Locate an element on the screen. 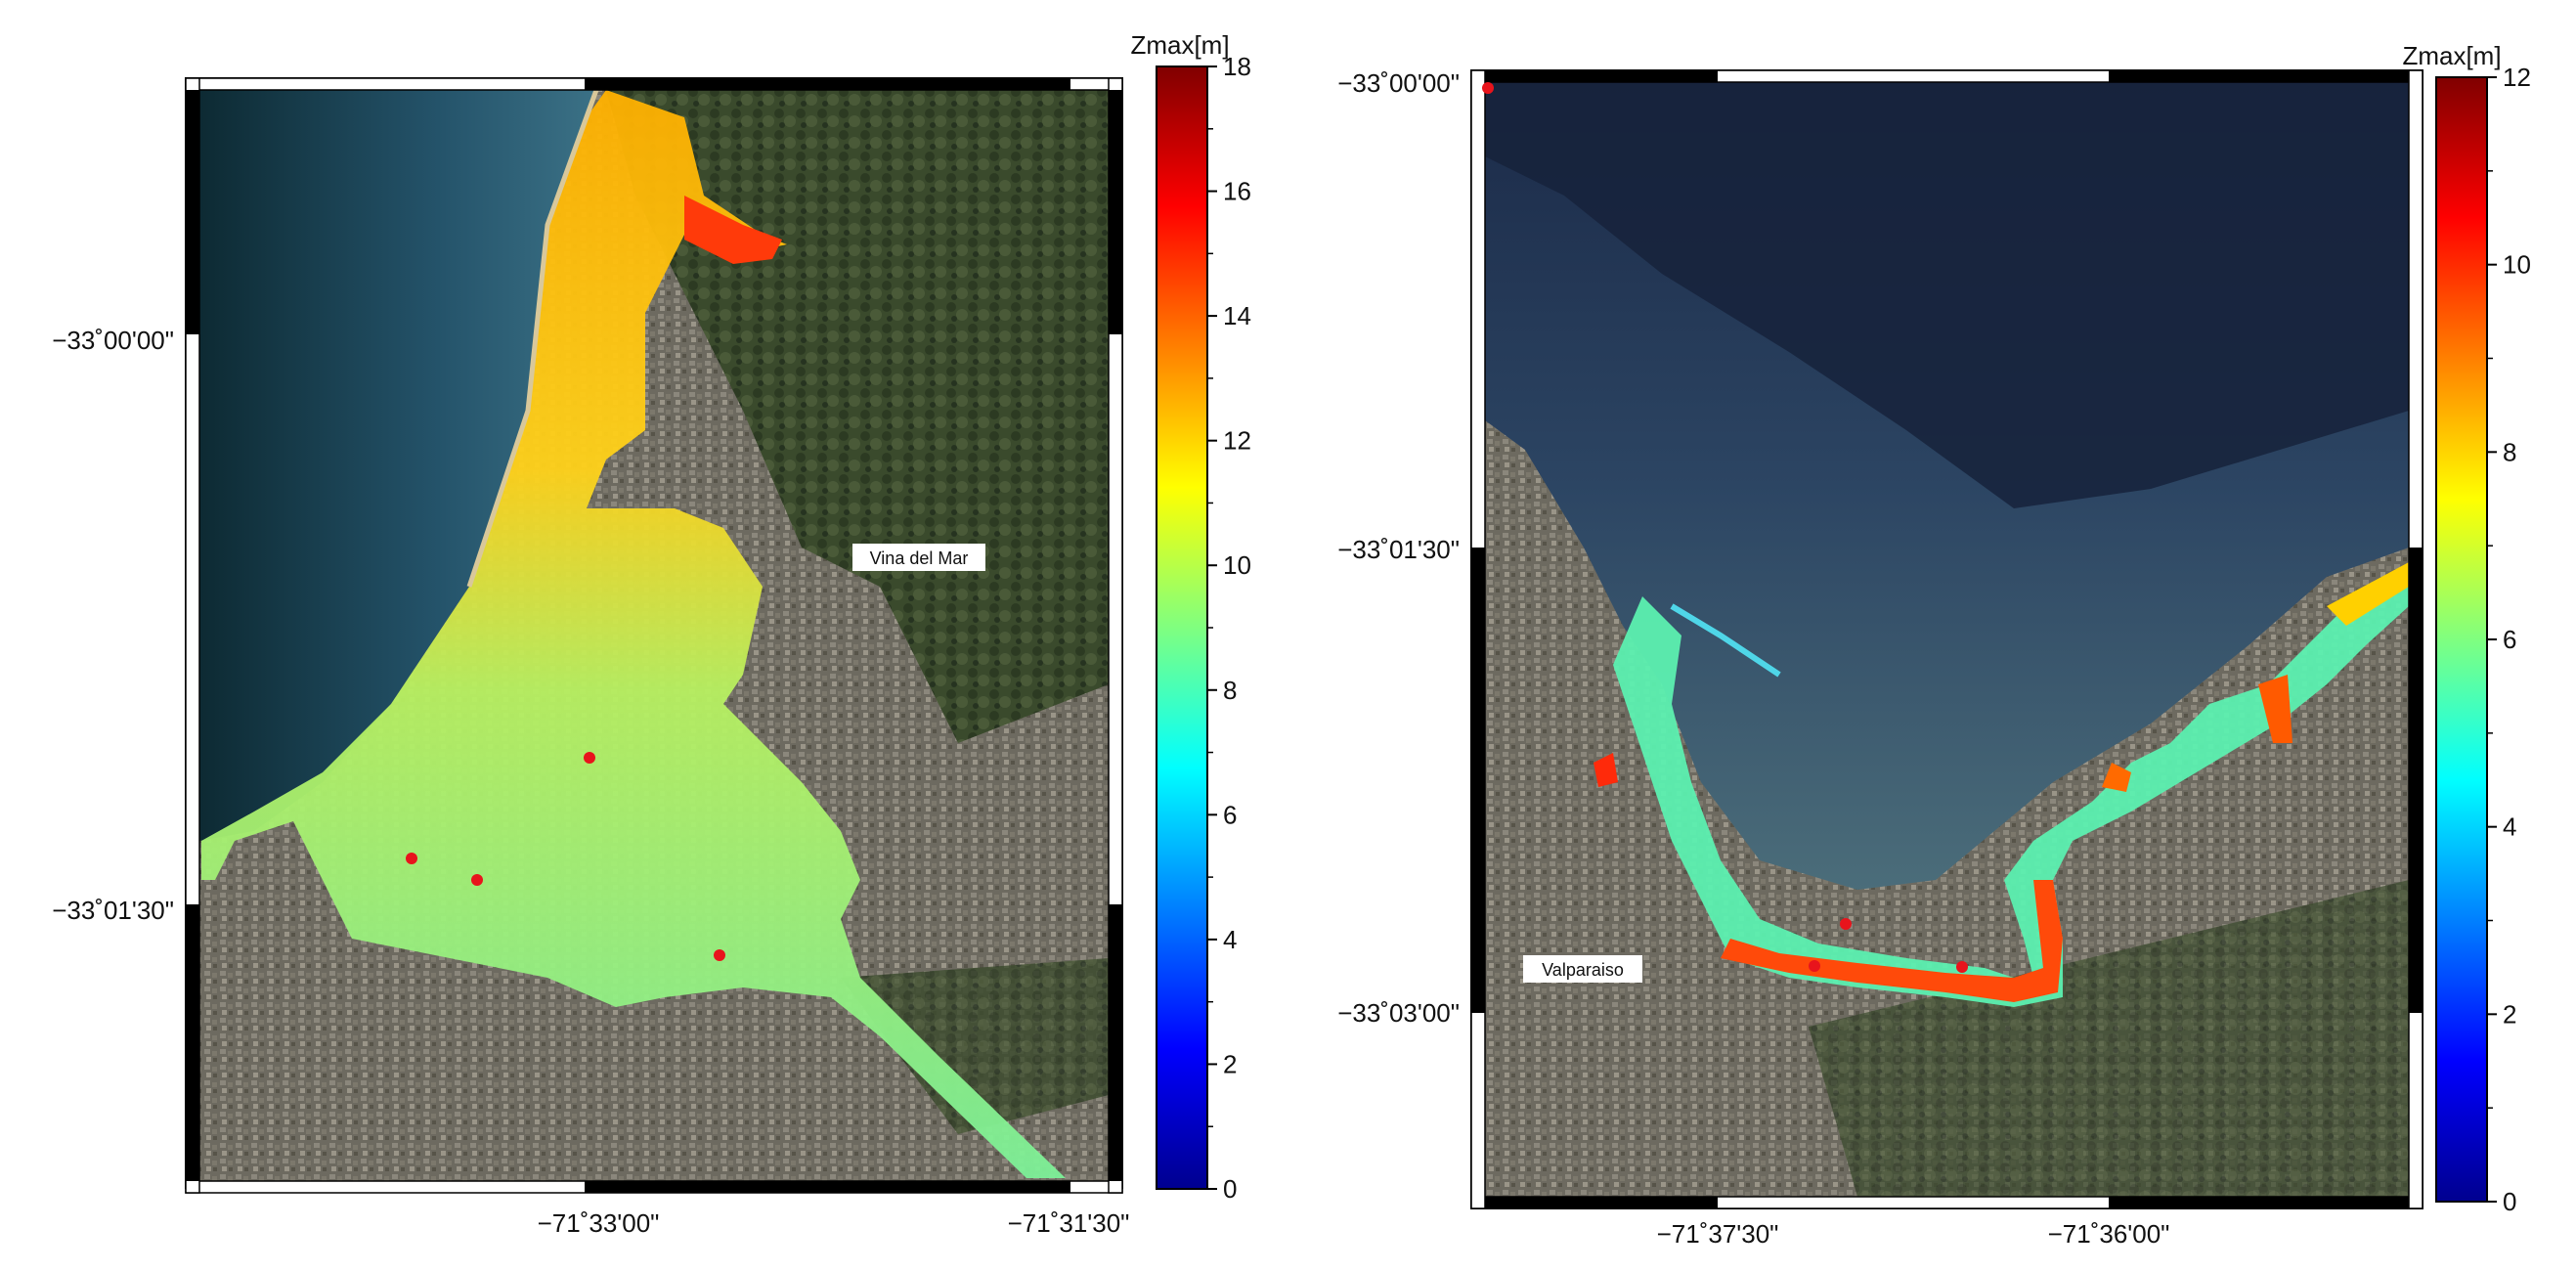 The height and width of the screenshot is (1272, 2576). right-lon-label: −71˚37'30" is located at coordinates (1718, 1234).